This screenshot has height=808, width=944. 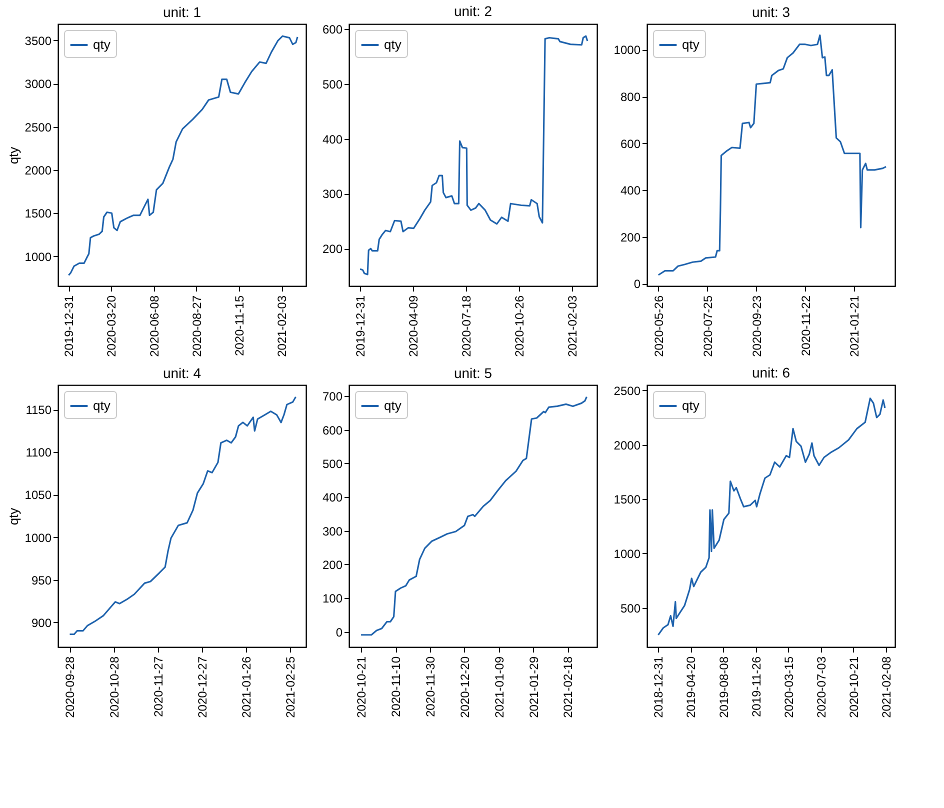 What do you see at coordinates (886, 687) in the screenshot?
I see `x-tick-label: 2021-02-08` at bounding box center [886, 687].